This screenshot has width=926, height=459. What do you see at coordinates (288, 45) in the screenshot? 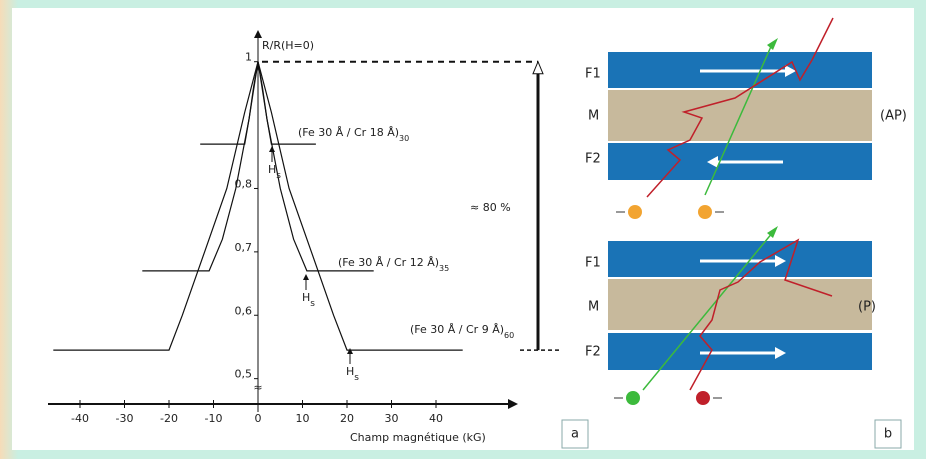
I see `y-axis-label: R/R(H=0)` at bounding box center [288, 45].